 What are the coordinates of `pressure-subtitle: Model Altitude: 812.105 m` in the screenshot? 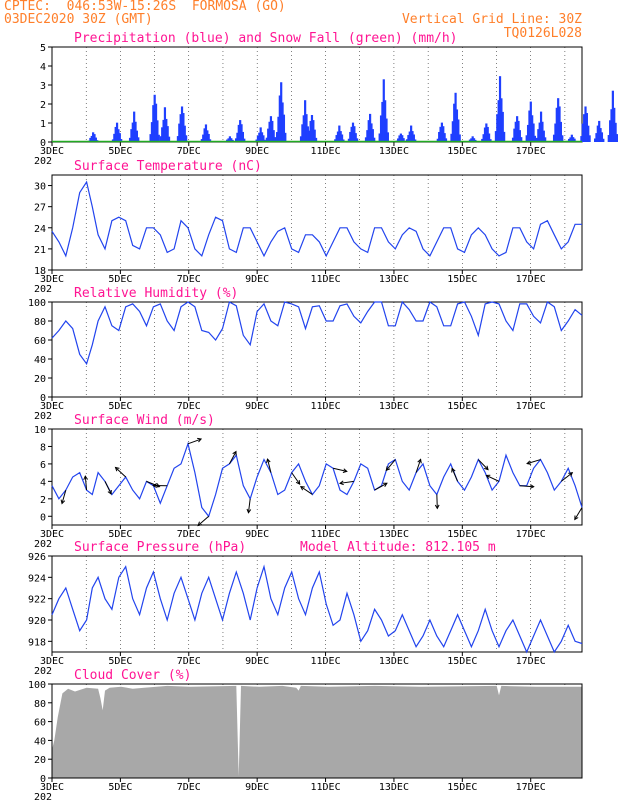 It's located at (398, 547).